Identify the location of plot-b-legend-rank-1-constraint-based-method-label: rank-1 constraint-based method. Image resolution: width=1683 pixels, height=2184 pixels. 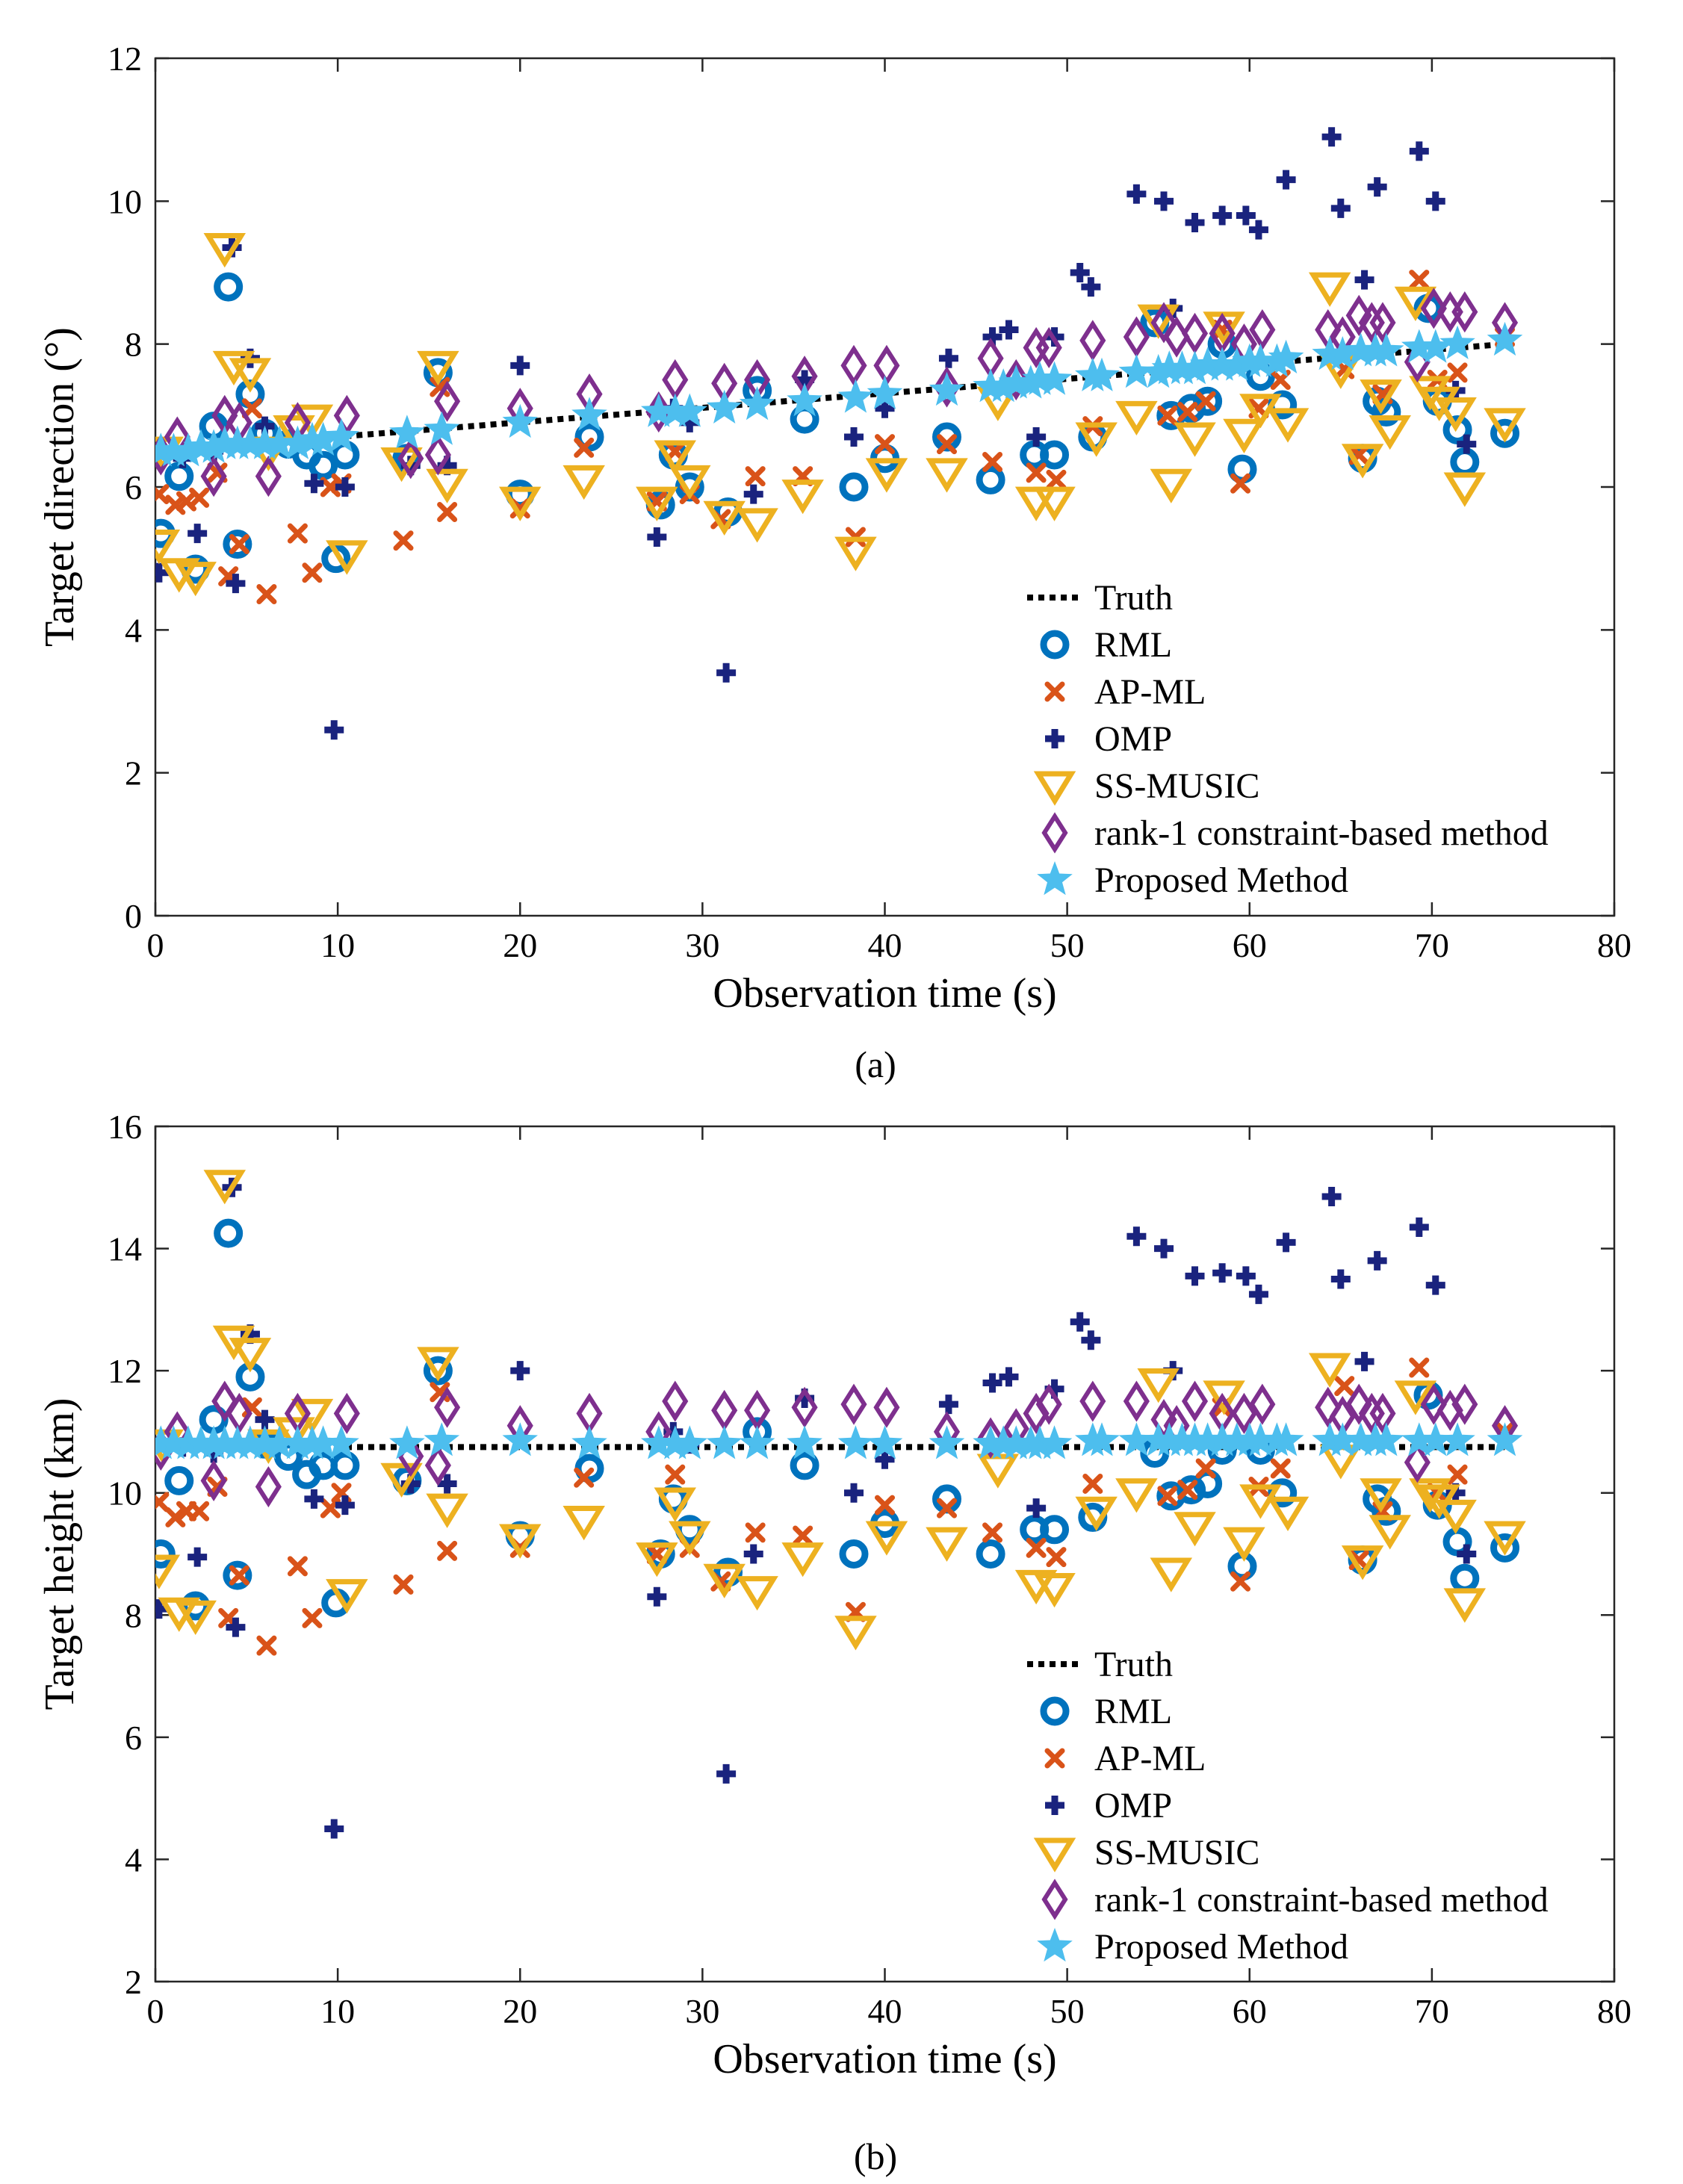
(1321, 1900).